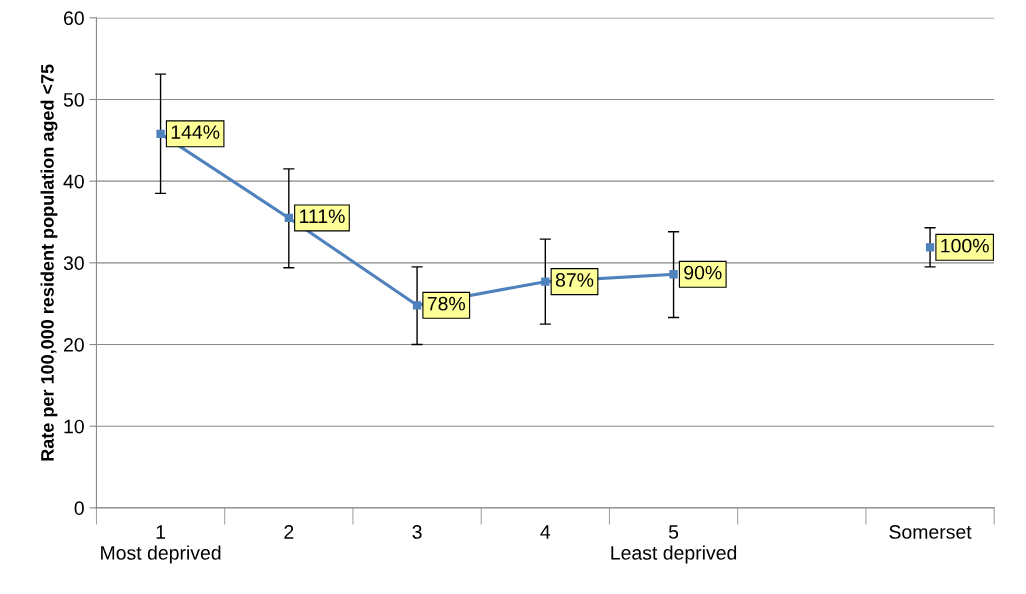 This screenshot has height=594, width=1026. I want to click on x-tick-label: 3, so click(417, 532).